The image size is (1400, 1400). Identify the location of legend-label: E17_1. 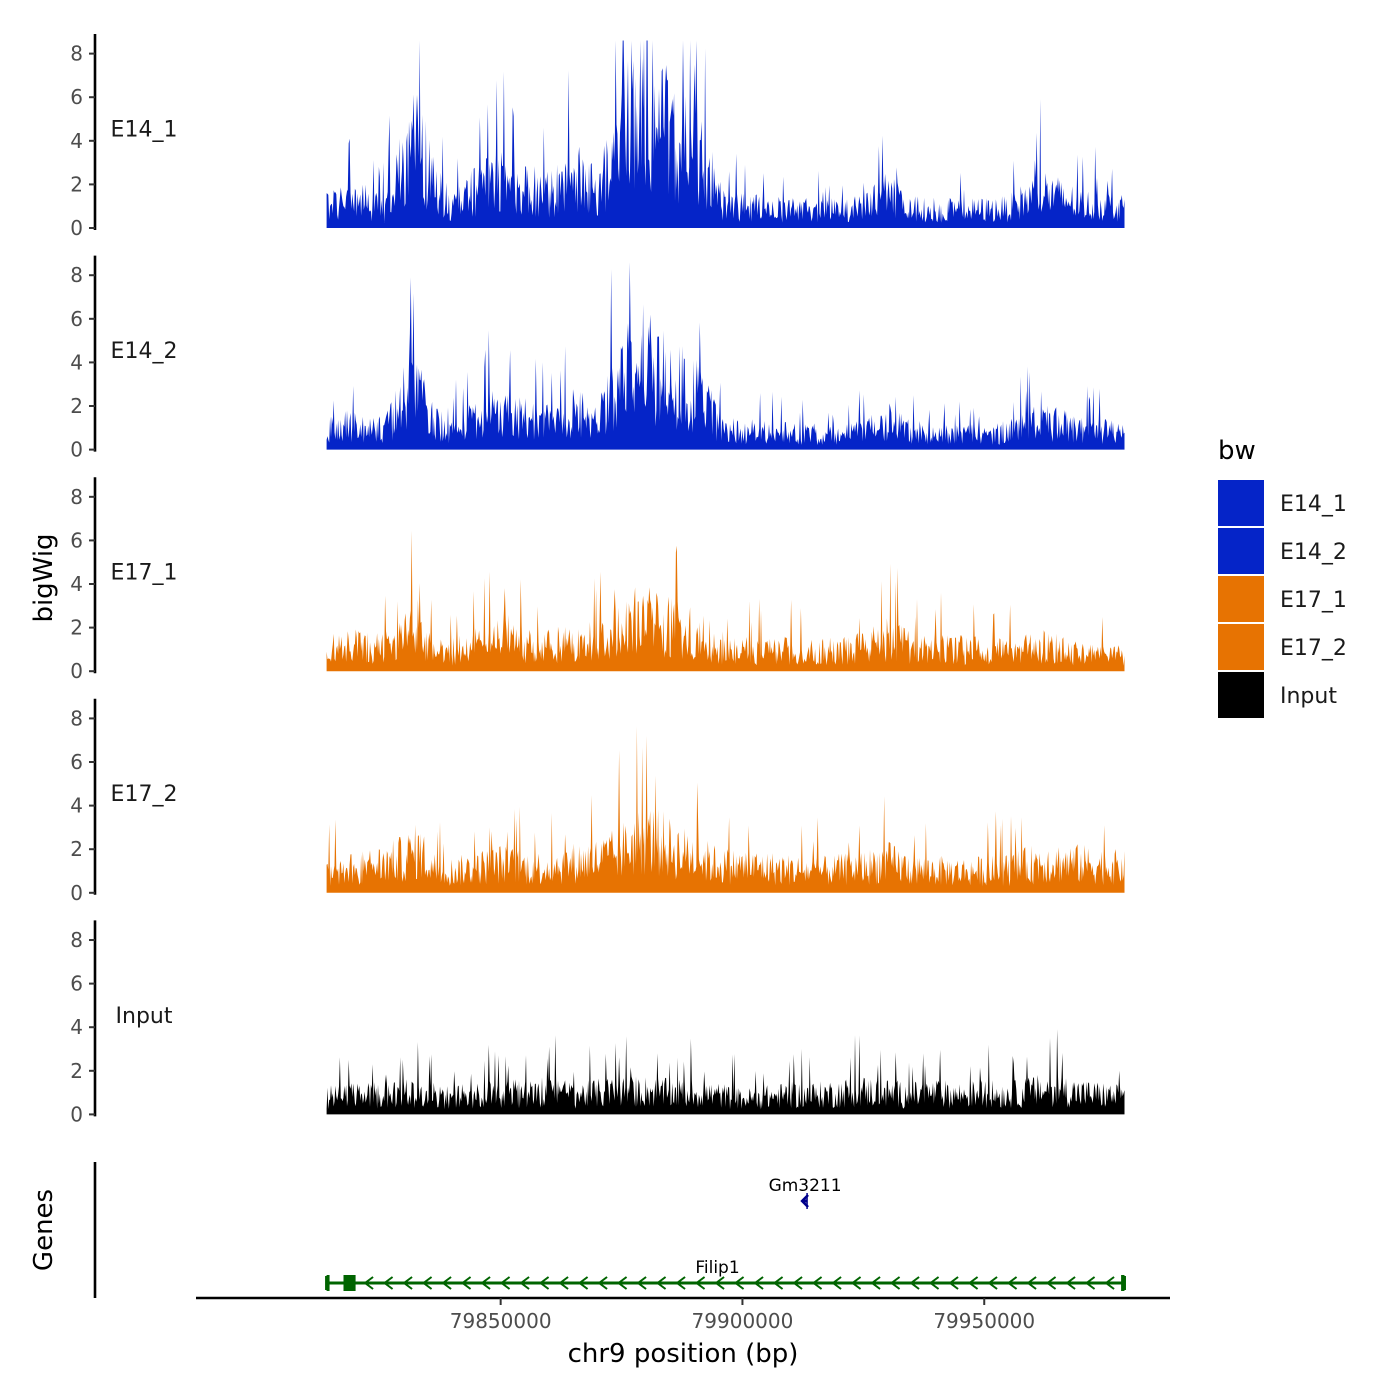
(1313, 600).